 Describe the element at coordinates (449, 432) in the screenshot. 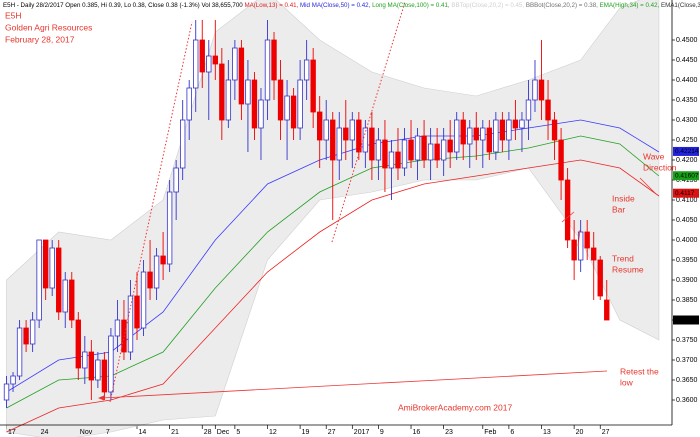

I see `x-tick-label: 23` at that location.